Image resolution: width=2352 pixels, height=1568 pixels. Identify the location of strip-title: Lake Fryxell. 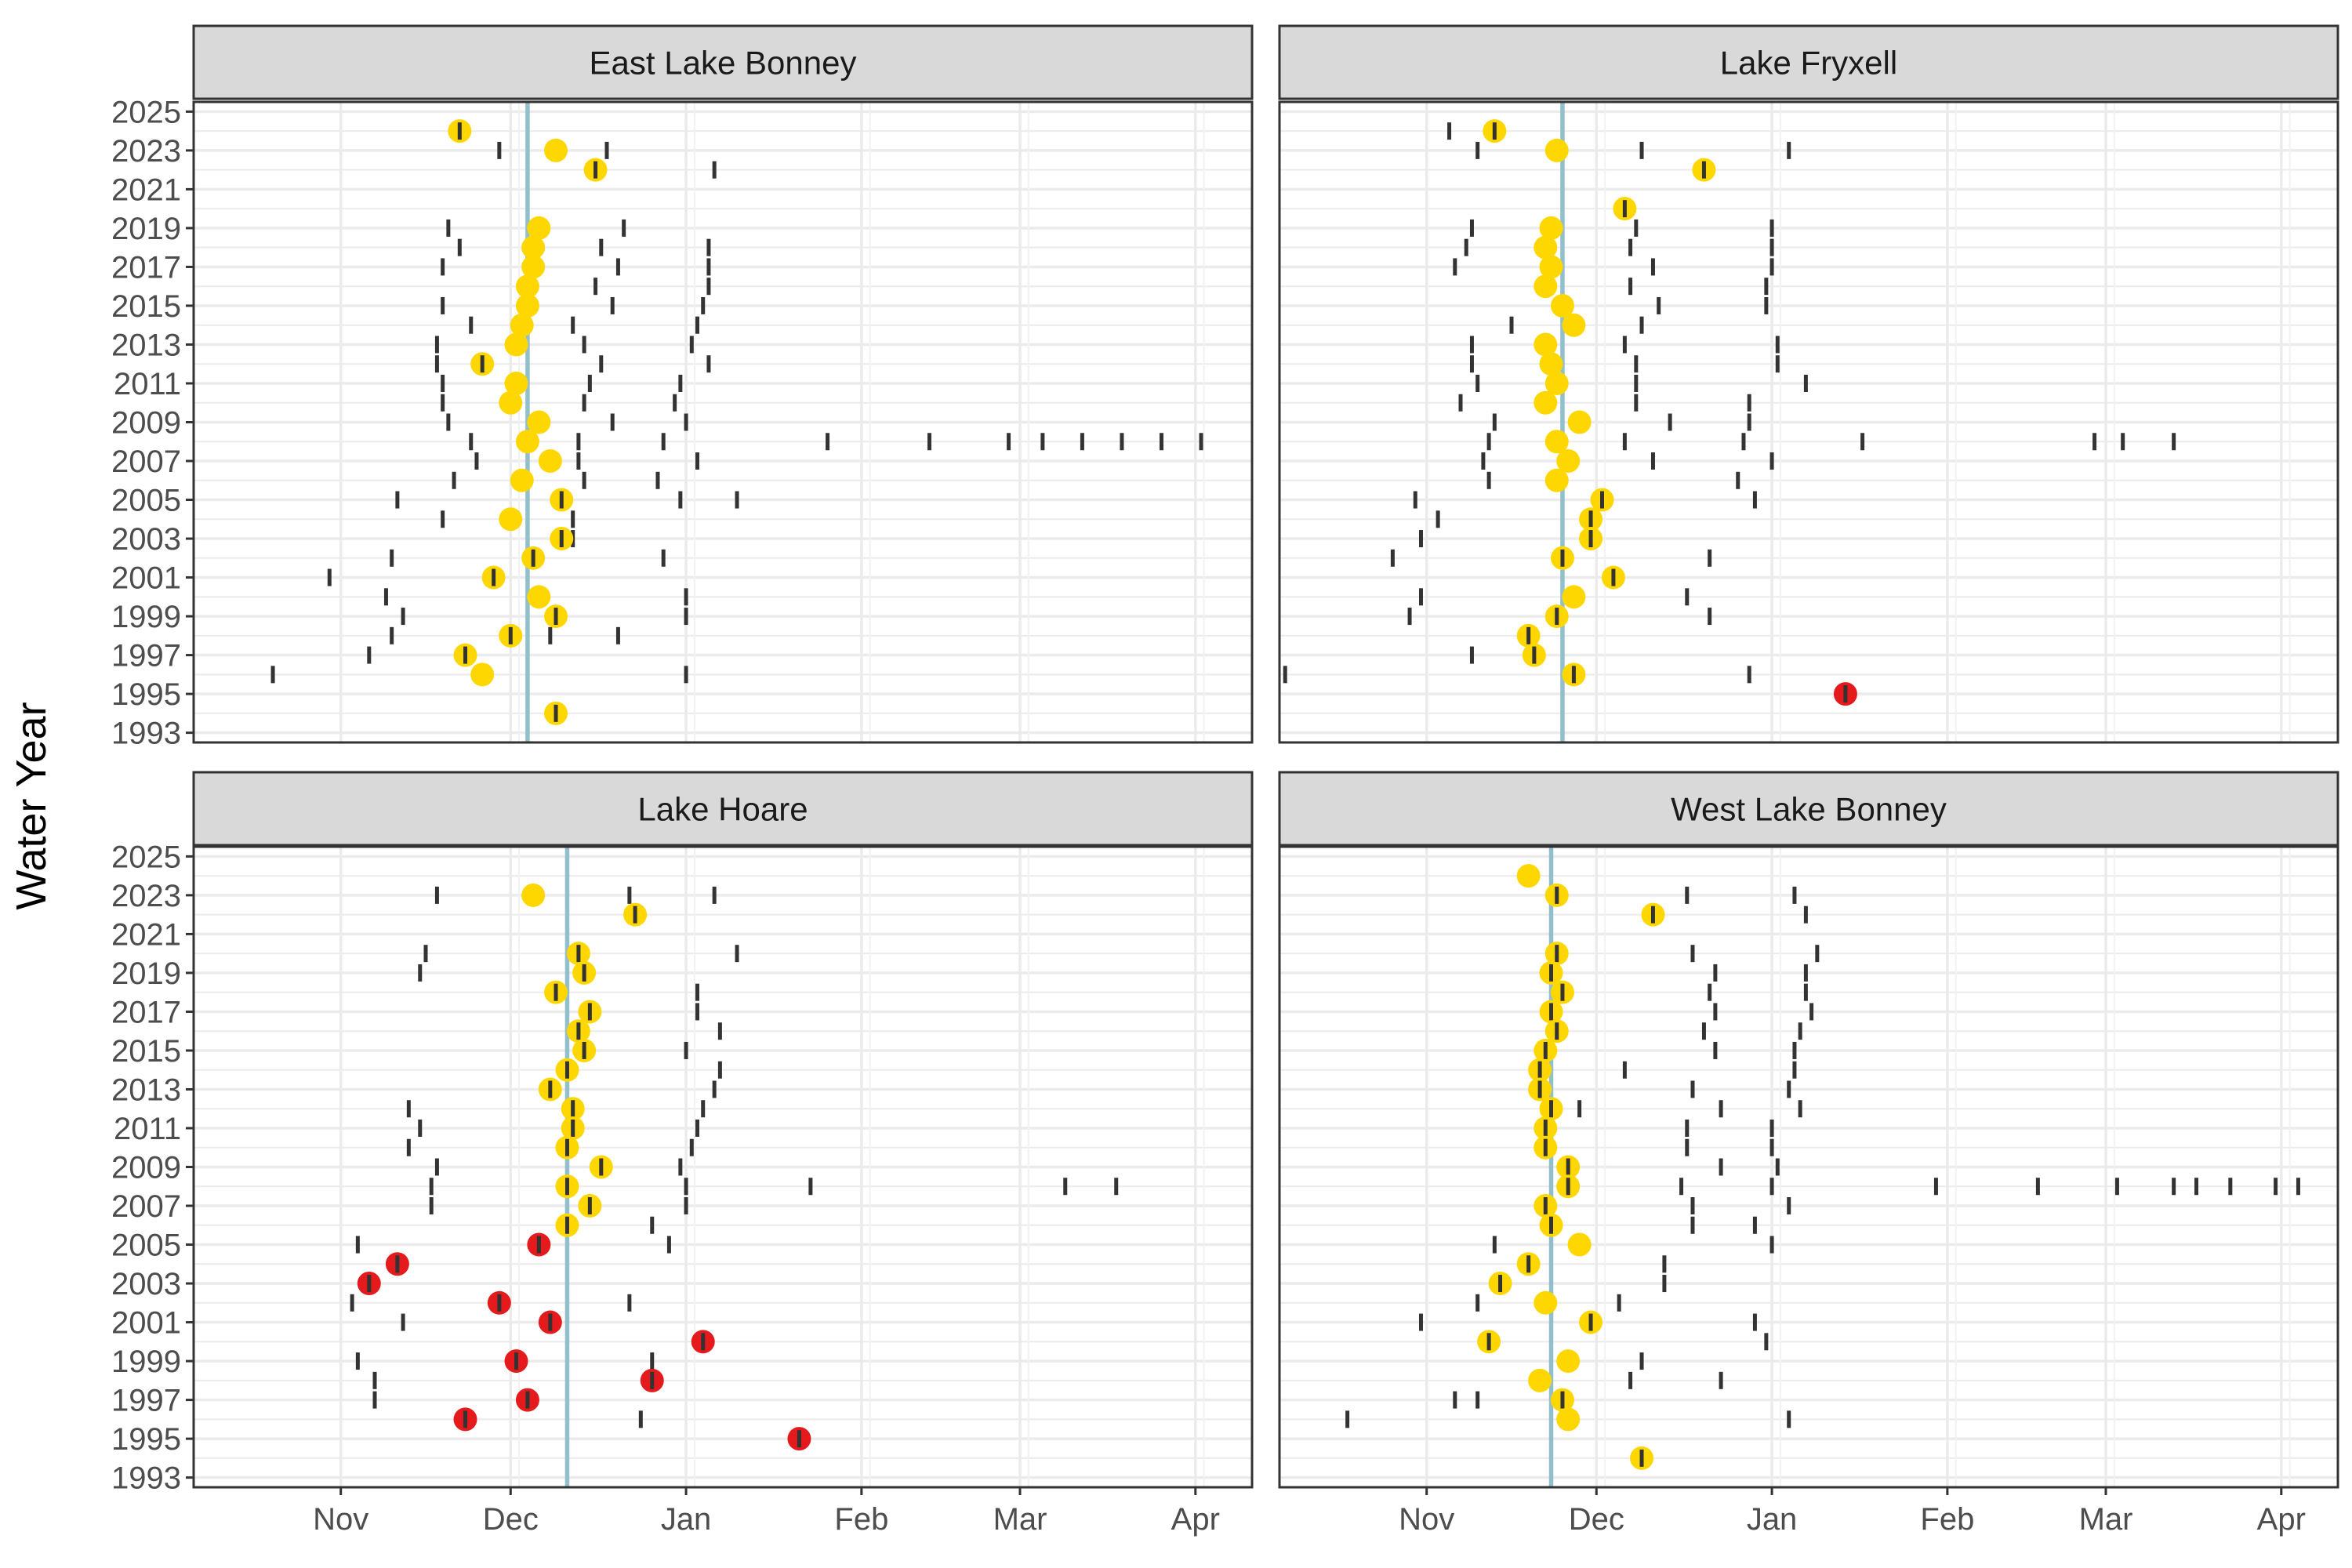
(1809, 63).